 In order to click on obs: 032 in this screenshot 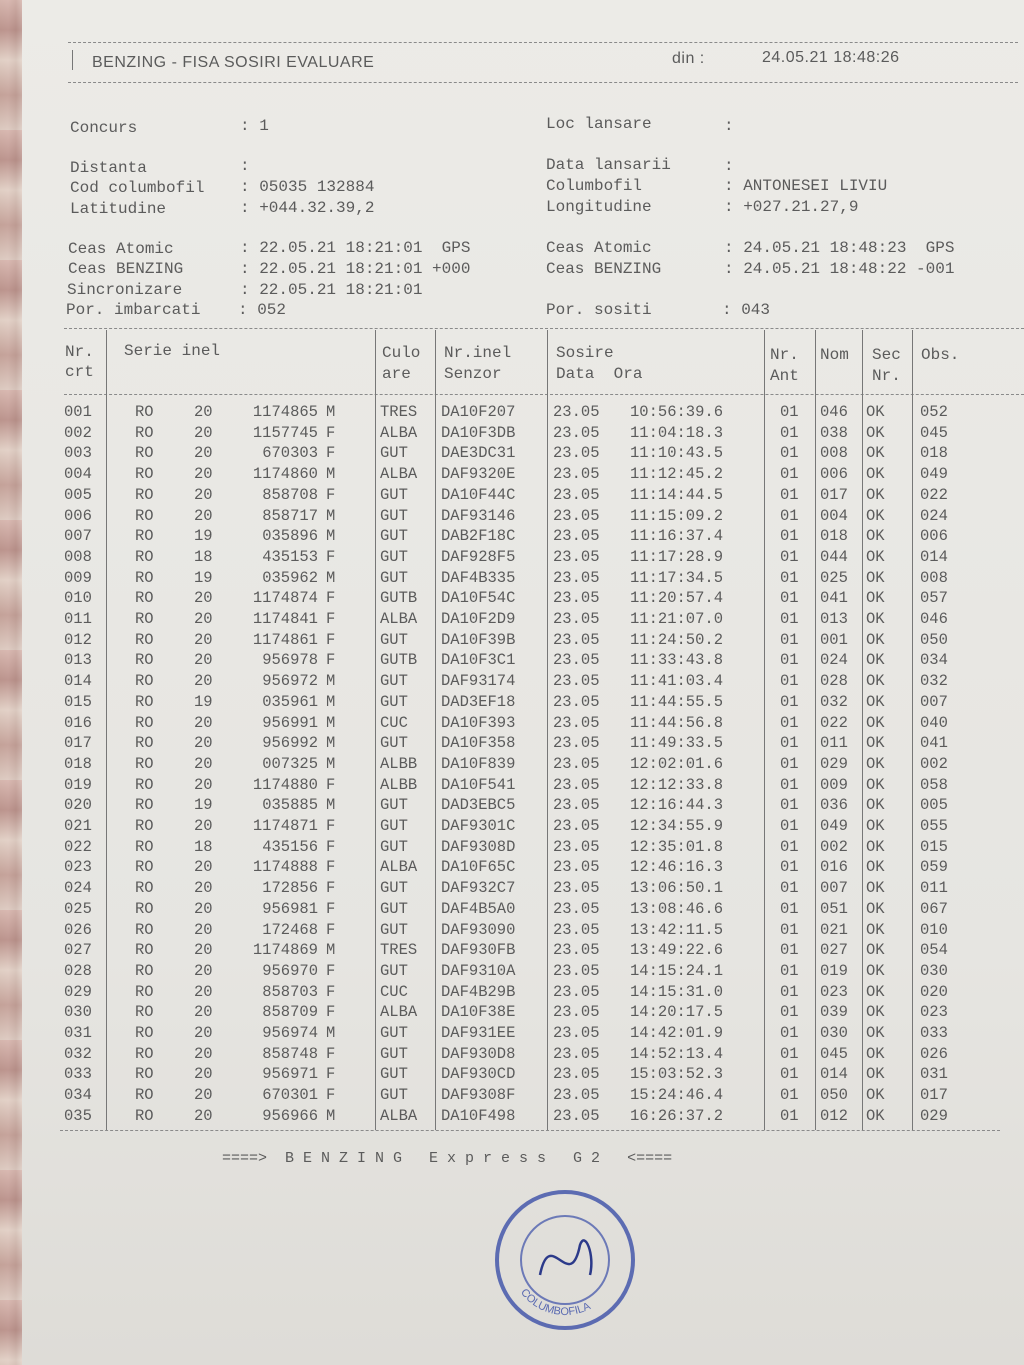, I will do `click(934, 681)`.